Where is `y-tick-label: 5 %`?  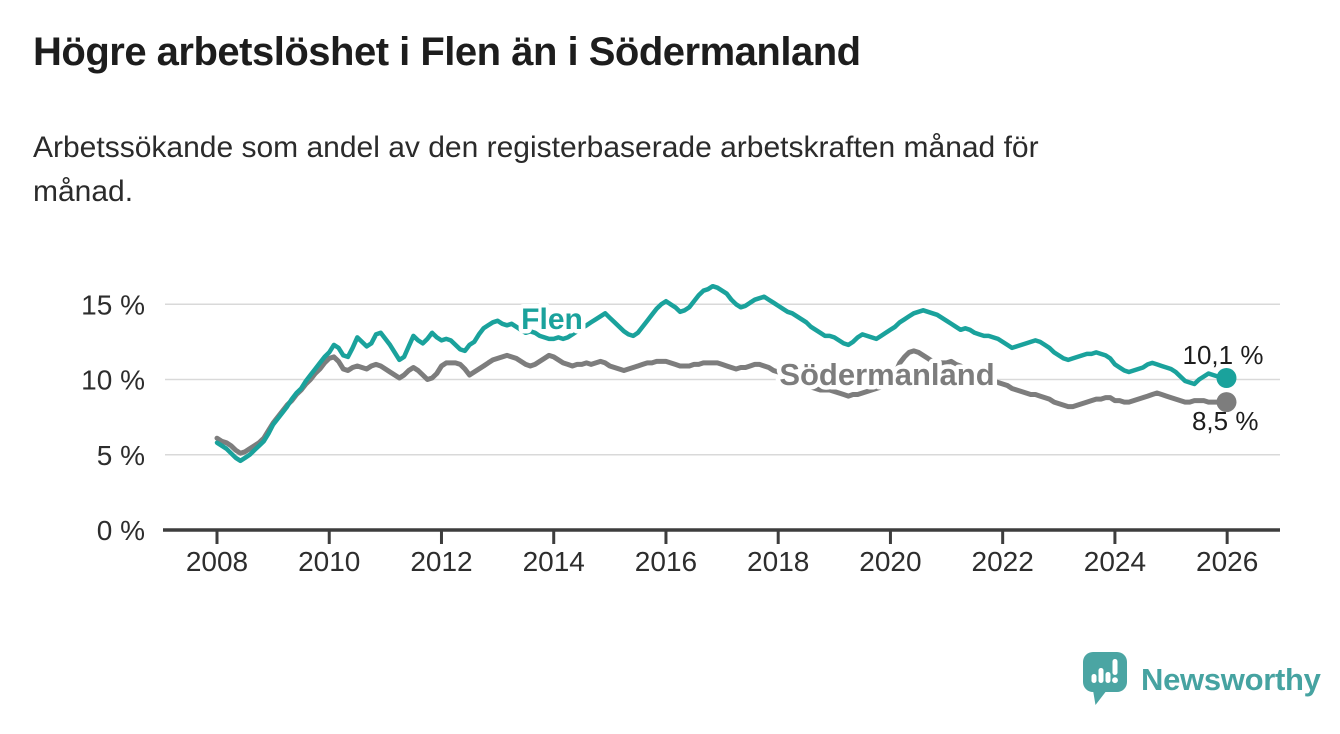
y-tick-label: 5 % is located at coordinates (121, 455).